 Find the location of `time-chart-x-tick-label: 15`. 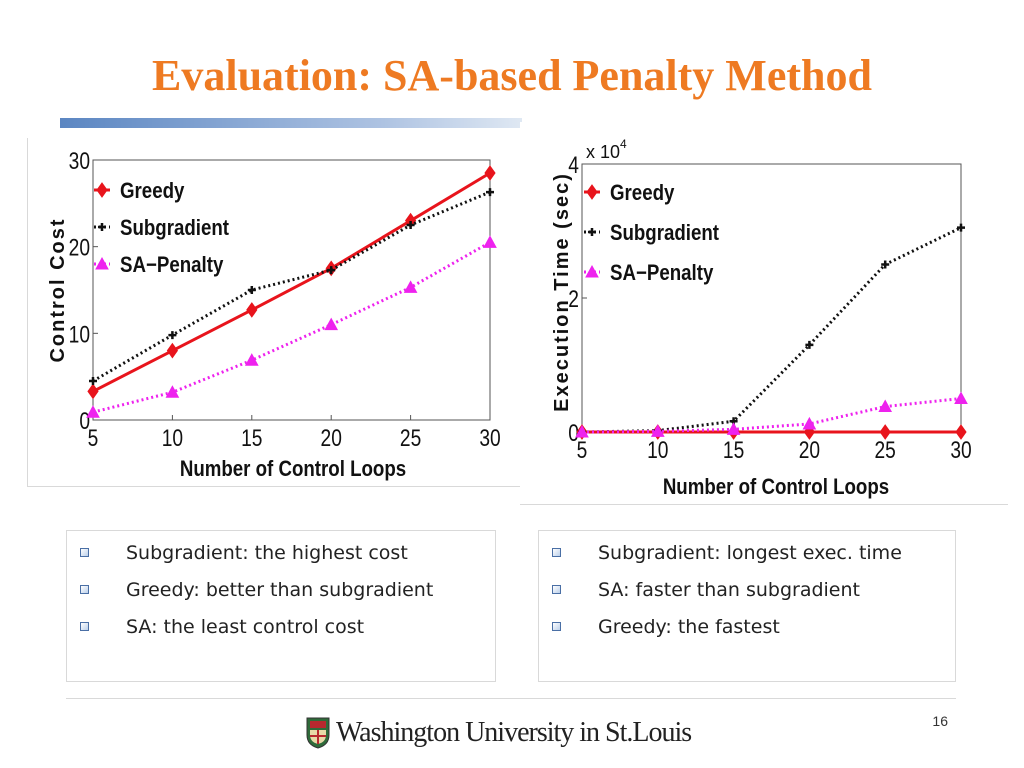

time-chart-x-tick-label: 15 is located at coordinates (733, 450).